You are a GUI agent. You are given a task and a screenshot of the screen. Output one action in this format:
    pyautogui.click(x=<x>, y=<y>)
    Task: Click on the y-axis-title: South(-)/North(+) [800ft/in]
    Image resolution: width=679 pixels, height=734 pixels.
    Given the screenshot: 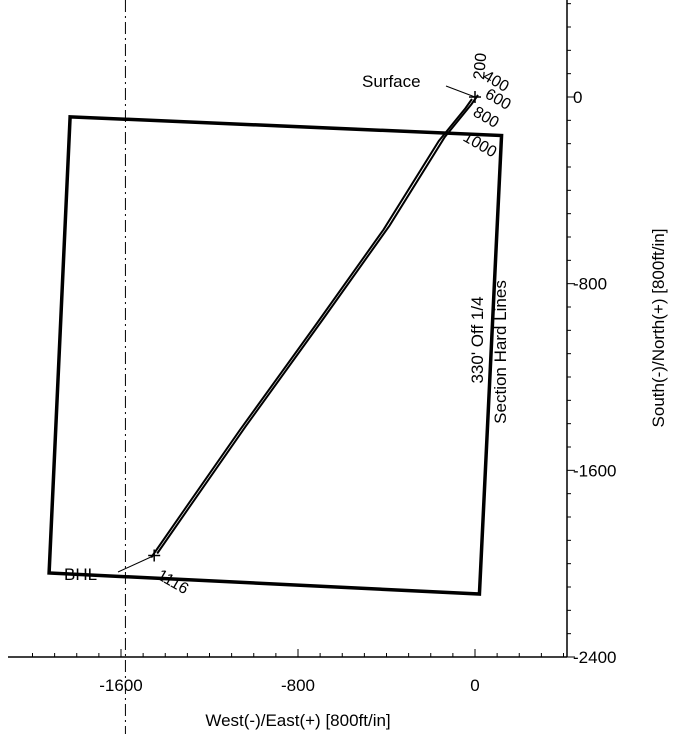 What is the action you would take?
    pyautogui.click(x=658, y=328)
    